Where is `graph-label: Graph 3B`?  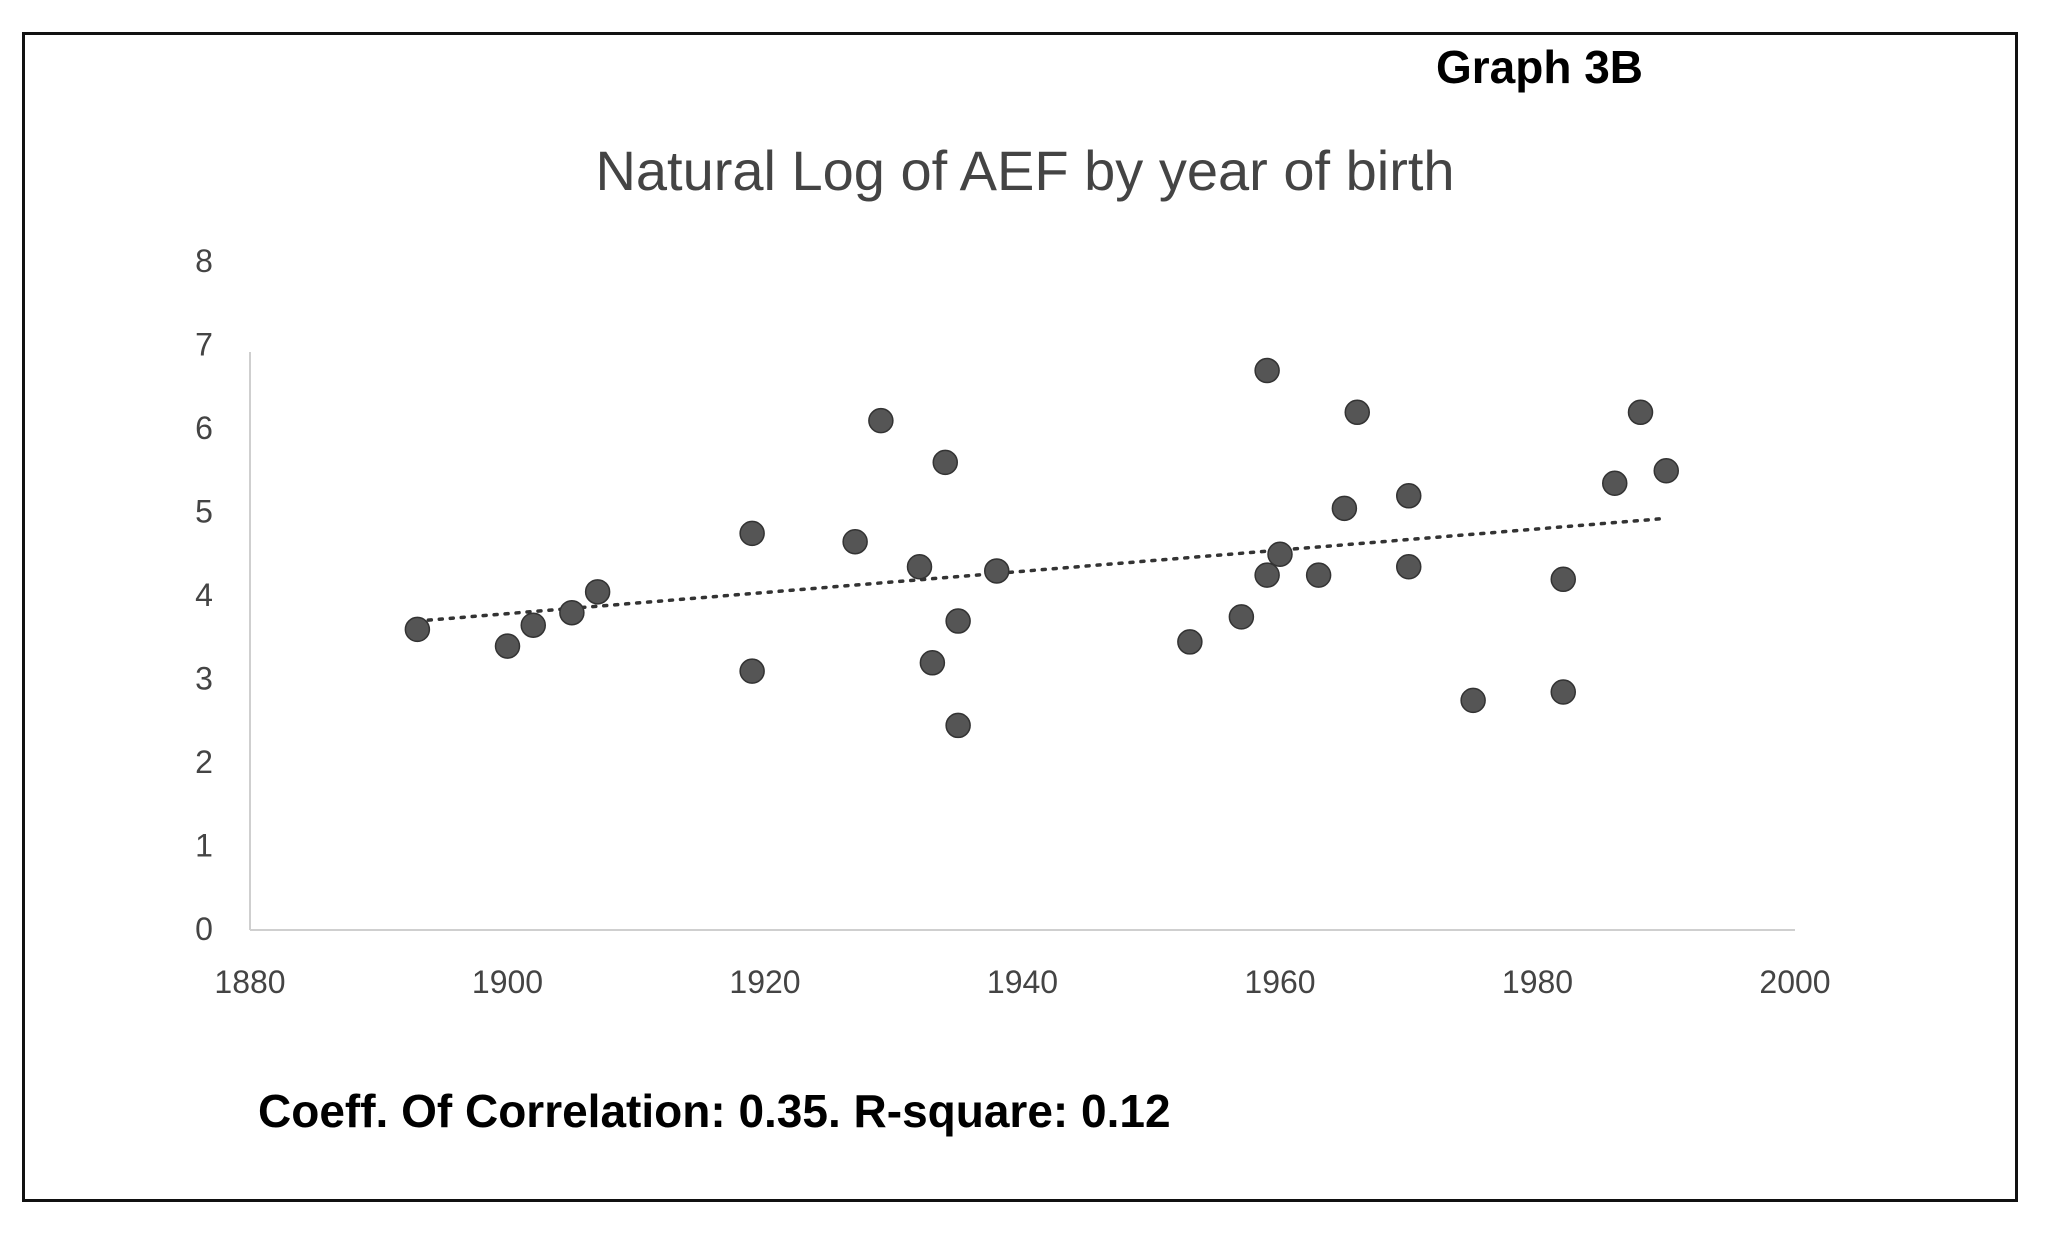
graph-label: Graph 3B is located at coordinates (1539, 67).